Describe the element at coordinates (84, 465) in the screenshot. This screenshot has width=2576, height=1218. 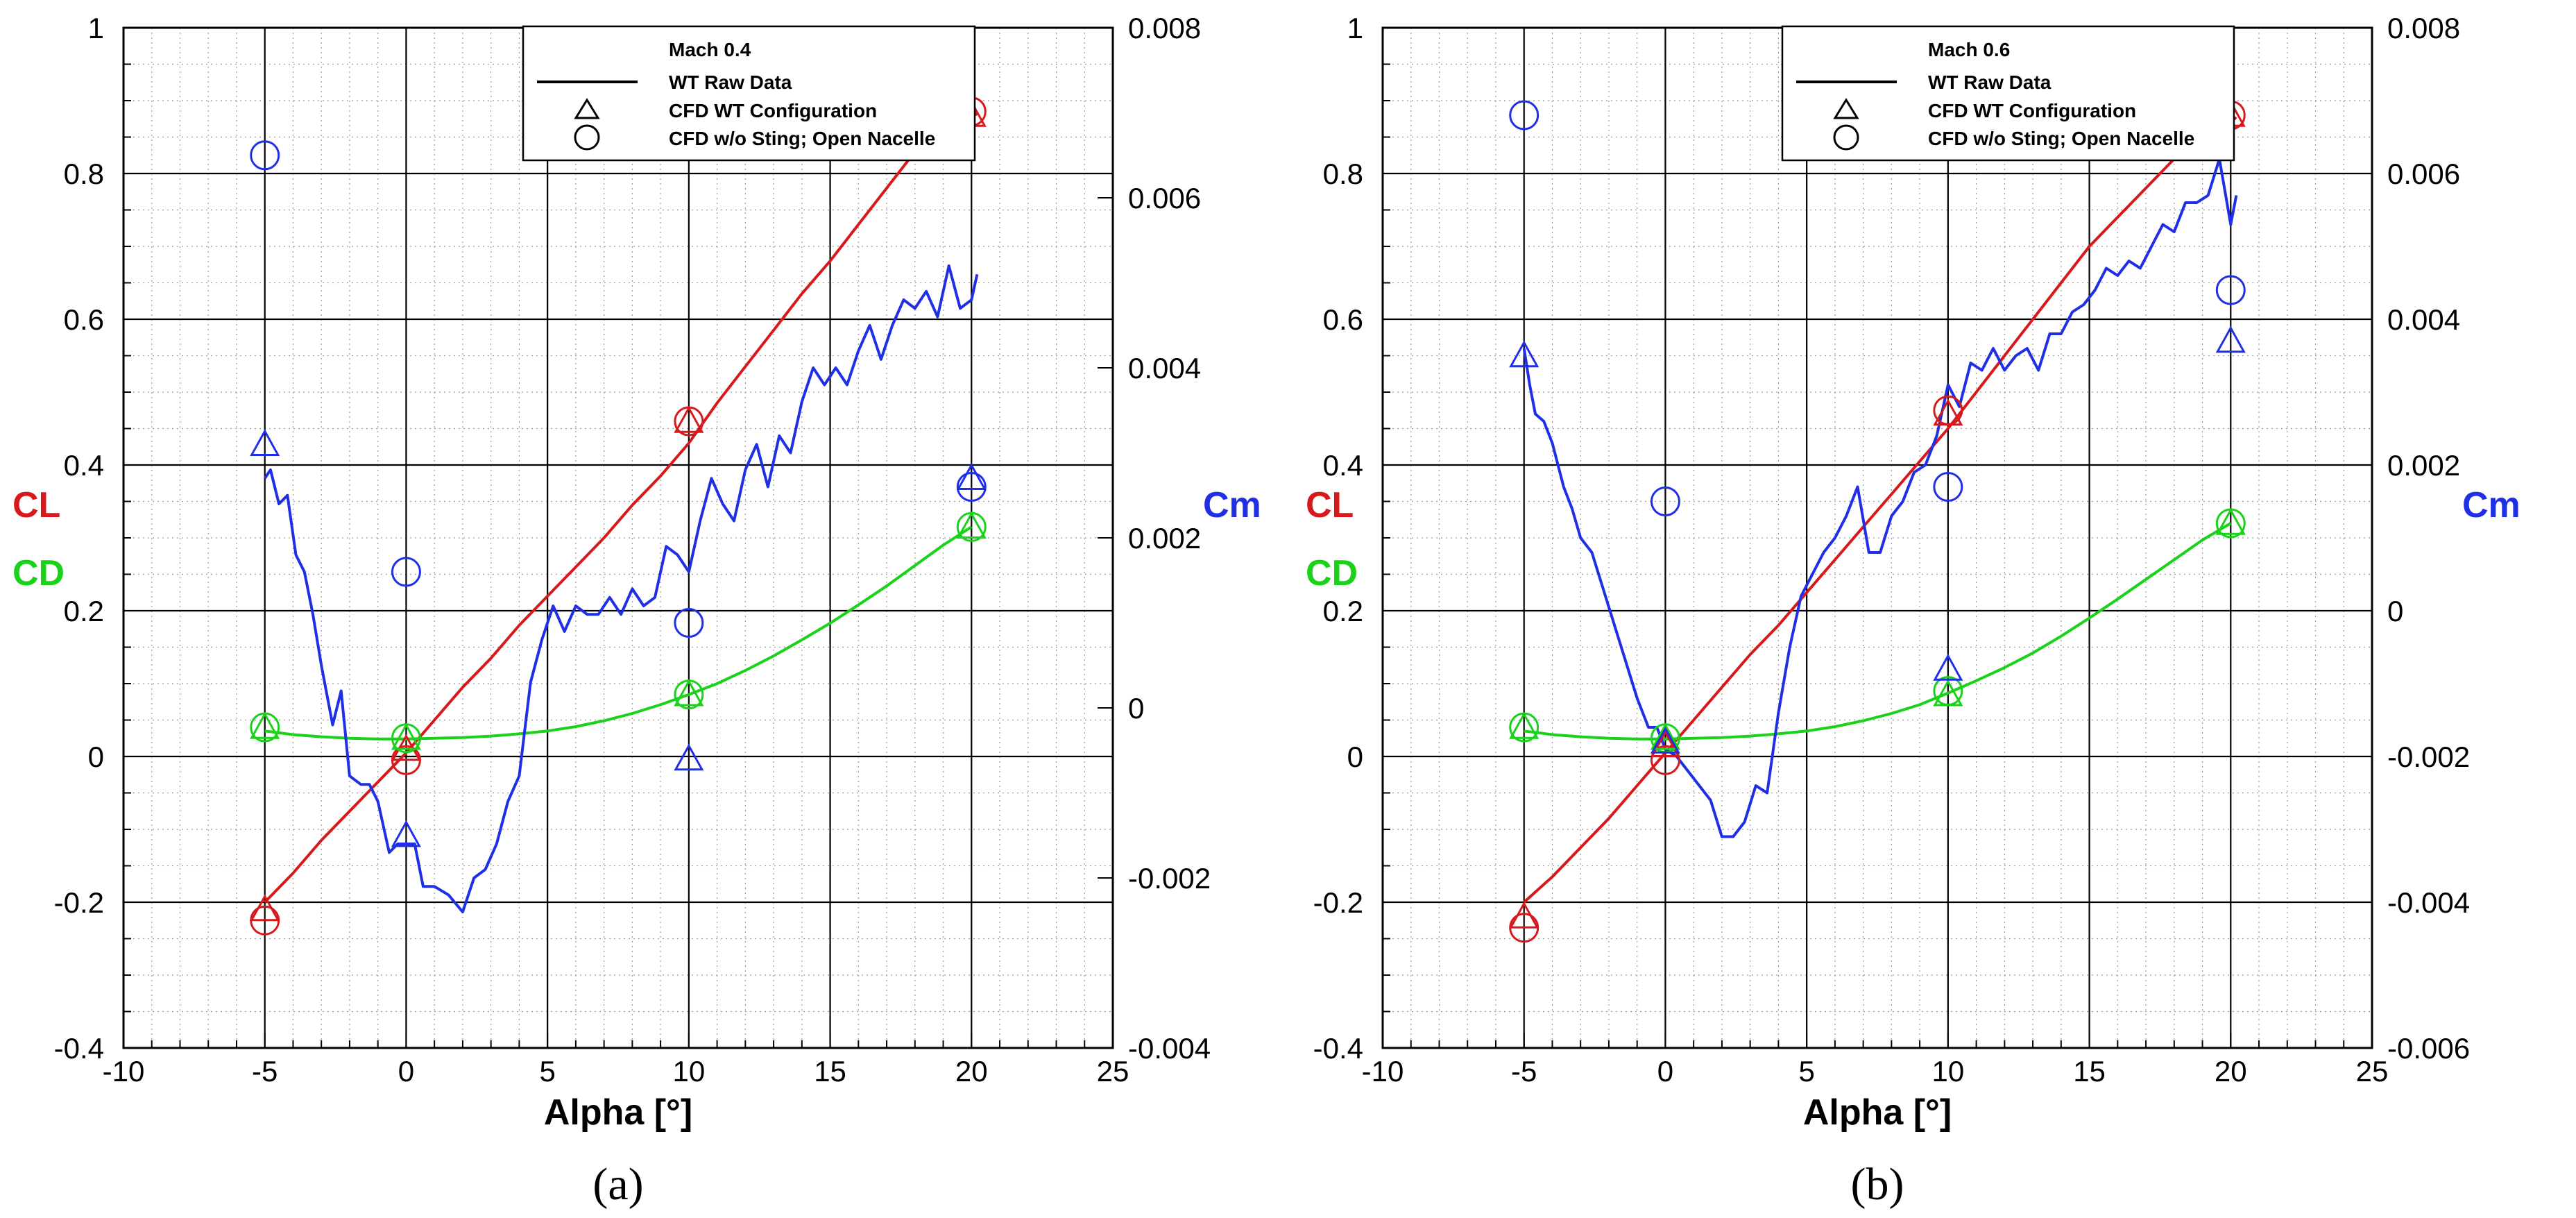
I see `y-left-tick-label: 0.4` at that location.